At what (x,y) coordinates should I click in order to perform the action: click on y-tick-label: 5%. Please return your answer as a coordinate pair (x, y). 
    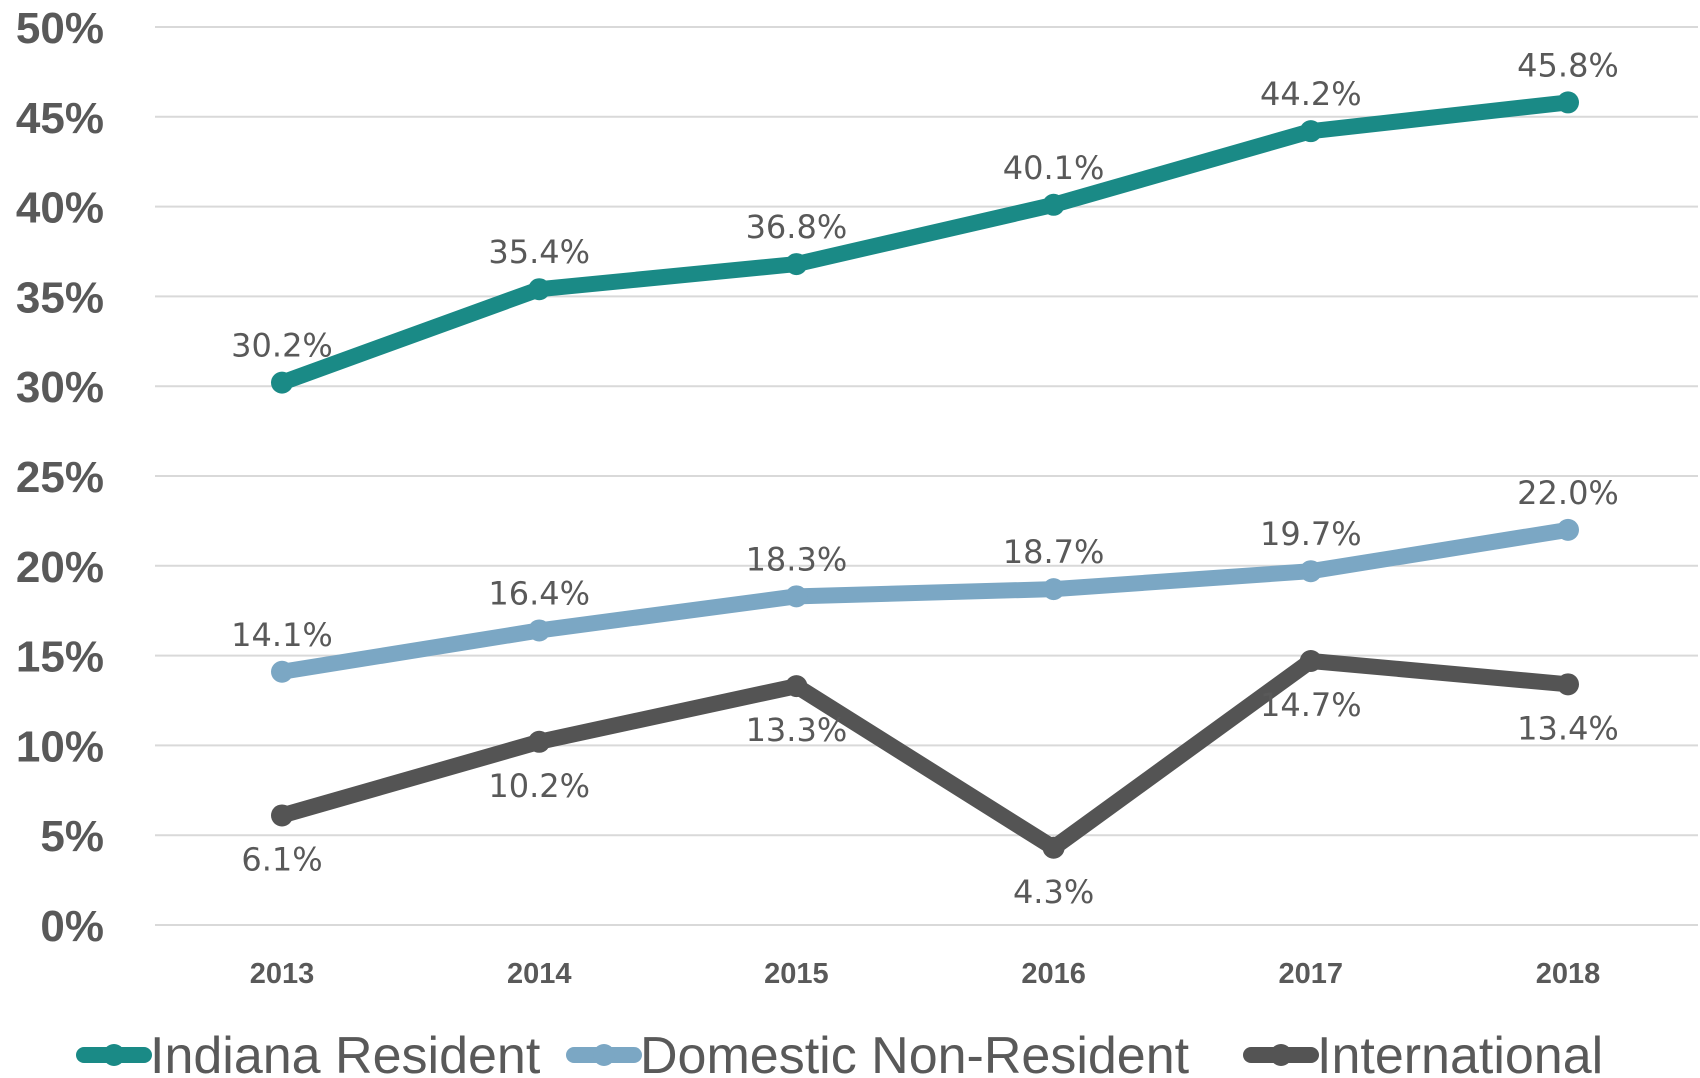
    Looking at the image, I should click on (72, 836).